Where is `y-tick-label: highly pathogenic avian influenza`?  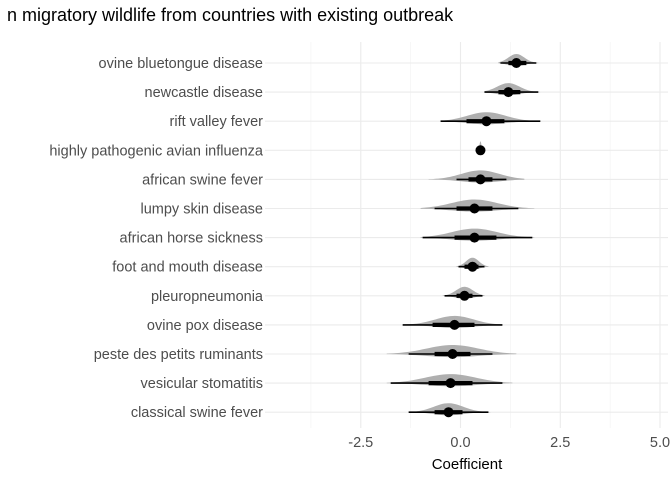 y-tick-label: highly pathogenic avian influenza is located at coordinates (156, 151).